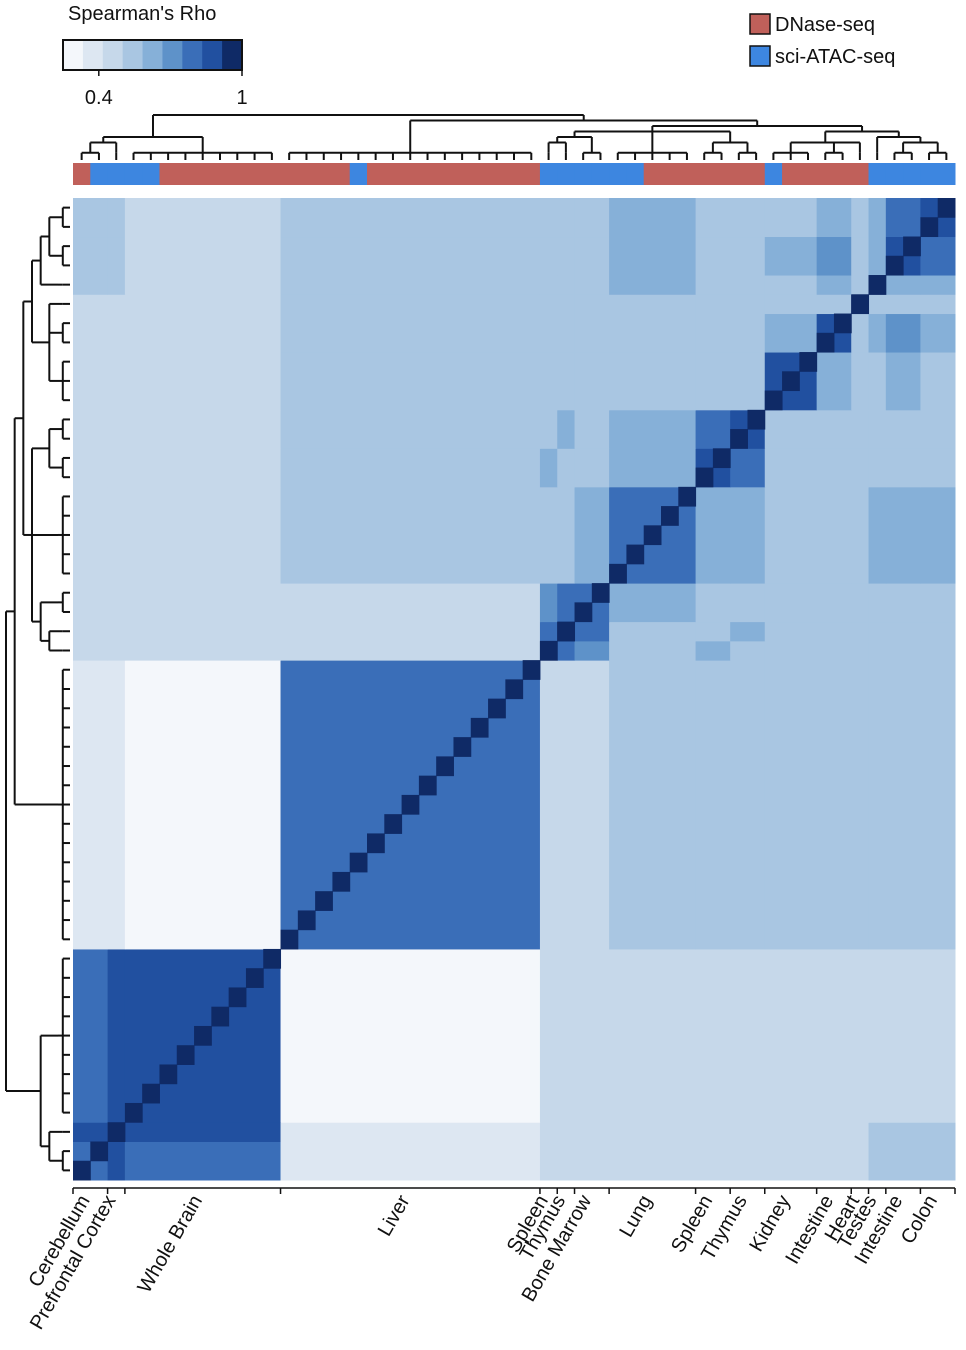 The width and height of the screenshot is (966, 1350). What do you see at coordinates (142, 14) in the screenshot?
I see `colorbar-title: Spearman's Rho` at bounding box center [142, 14].